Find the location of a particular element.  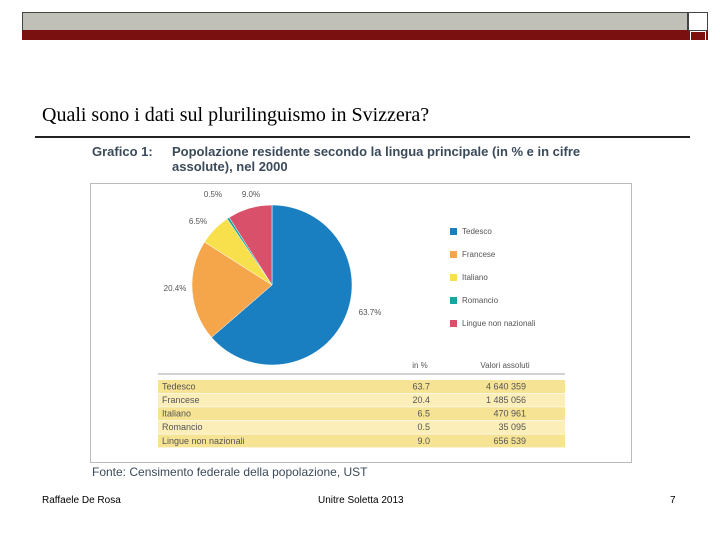

table-cell: 656 539 is located at coordinates (509, 441).